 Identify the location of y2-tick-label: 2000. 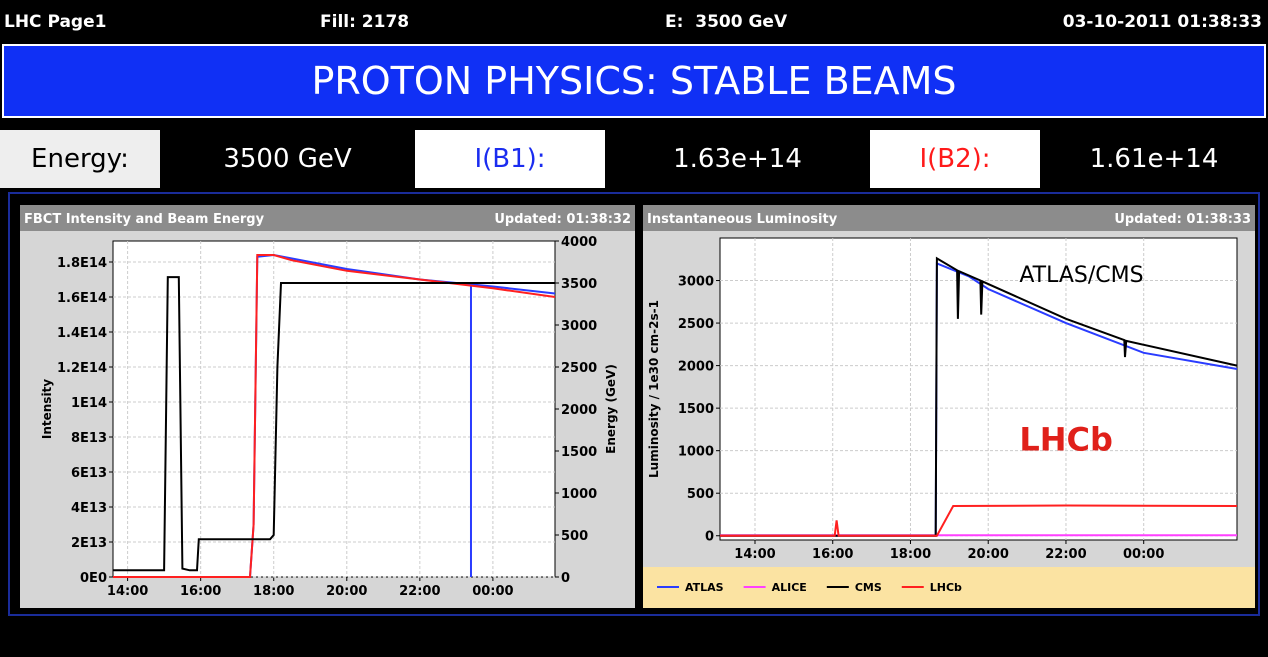
(579, 410).